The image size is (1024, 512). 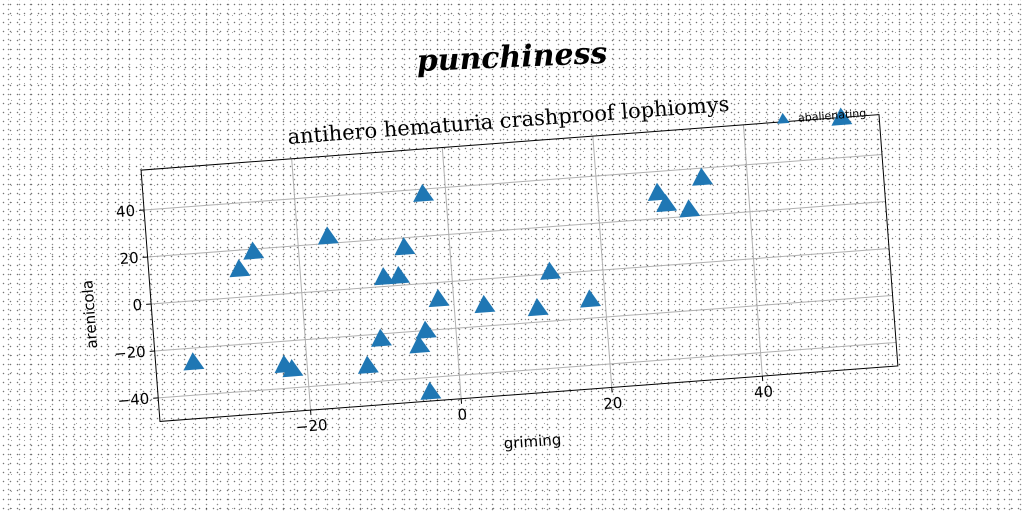 I want to click on y-tick-label: 40, so click(x=125, y=211).